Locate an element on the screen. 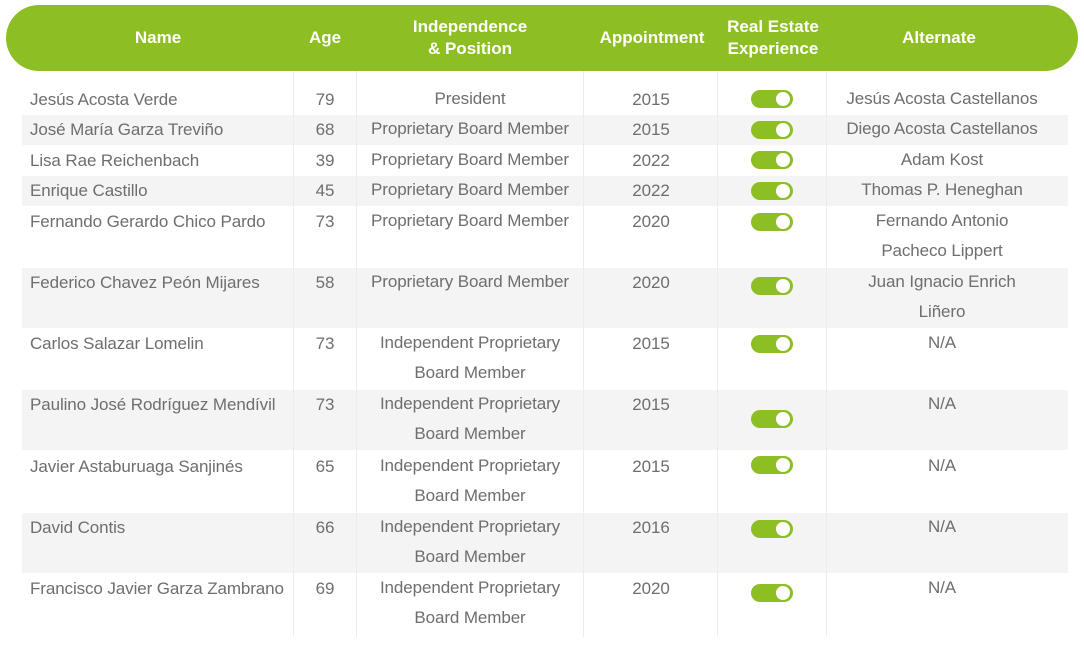 The width and height of the screenshot is (1084, 645). cell-alternate: Thomas P. Heneghan is located at coordinates (942, 189).